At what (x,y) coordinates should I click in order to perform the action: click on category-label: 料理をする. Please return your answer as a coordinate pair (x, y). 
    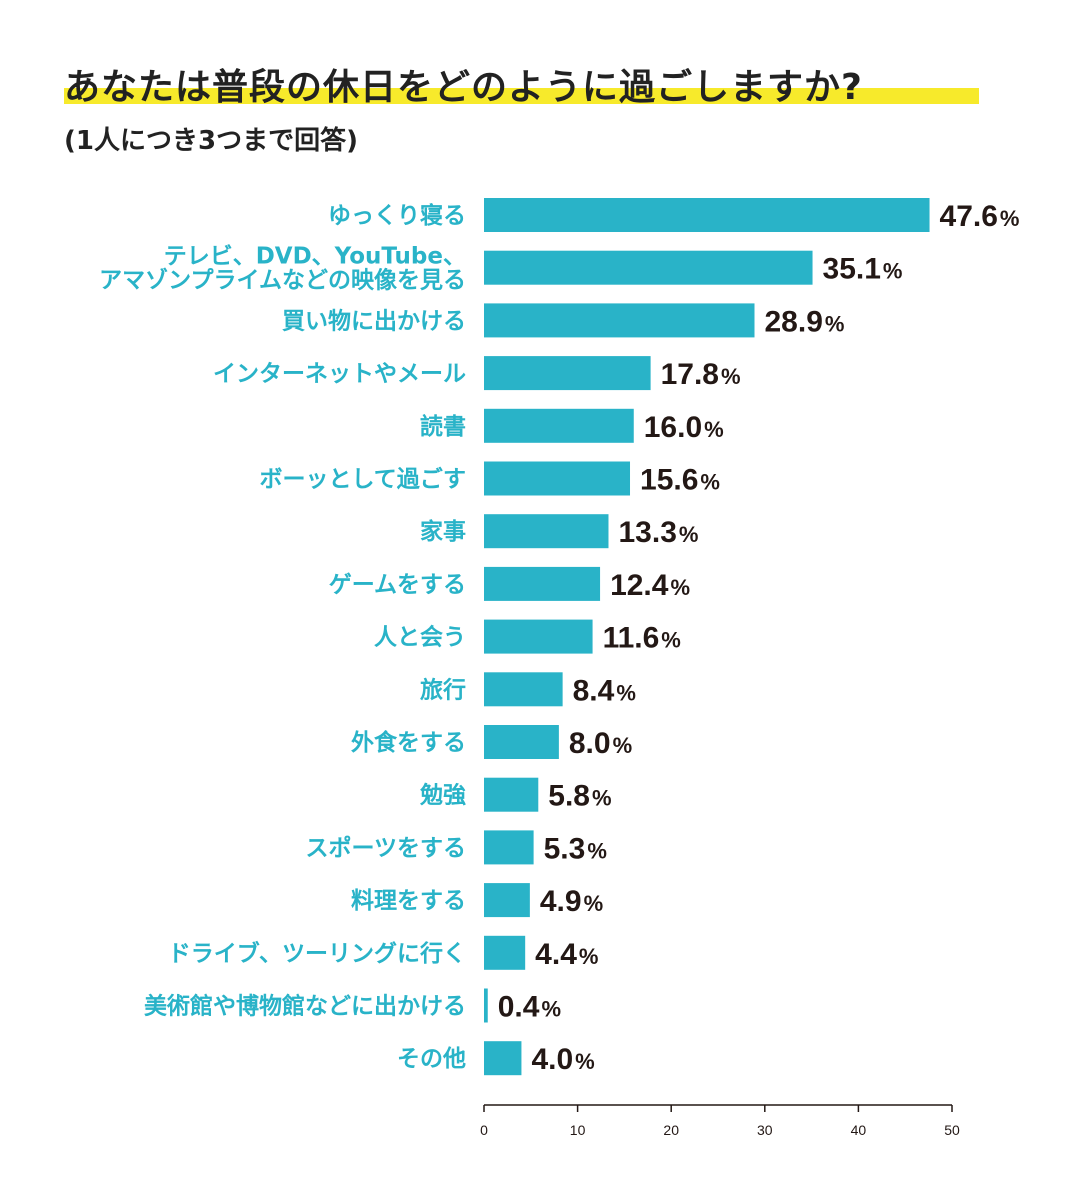
    Looking at the image, I should click on (408, 901).